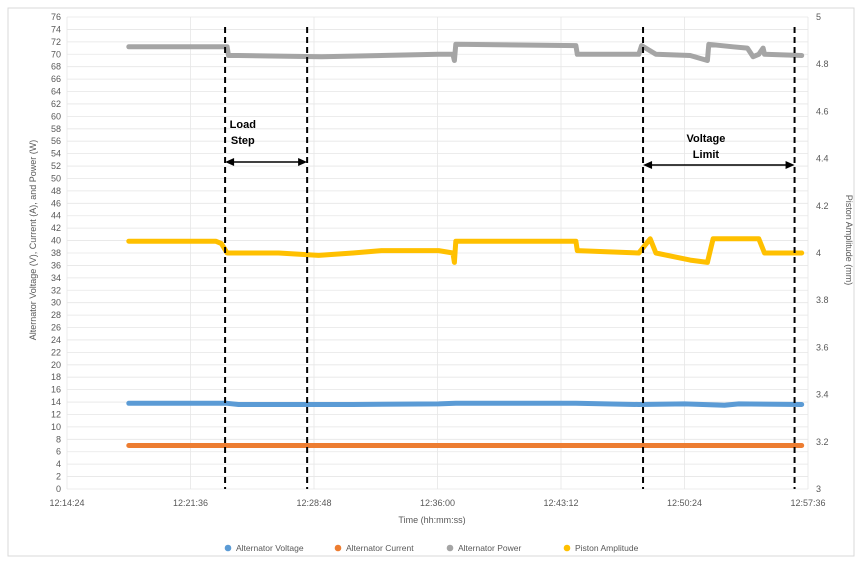 Image resolution: width=860 pixels, height=566 pixels. What do you see at coordinates (56, 278) in the screenshot?
I see `y-tick-label: 34` at bounding box center [56, 278].